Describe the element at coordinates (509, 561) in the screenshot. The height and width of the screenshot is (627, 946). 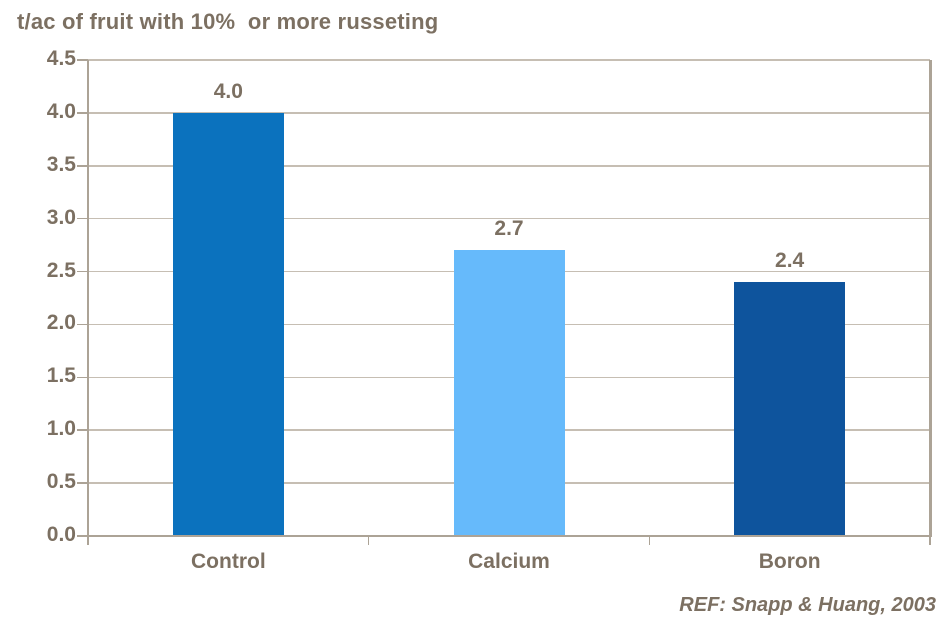
I see `x-axis-label-calcium: Calcium` at that location.